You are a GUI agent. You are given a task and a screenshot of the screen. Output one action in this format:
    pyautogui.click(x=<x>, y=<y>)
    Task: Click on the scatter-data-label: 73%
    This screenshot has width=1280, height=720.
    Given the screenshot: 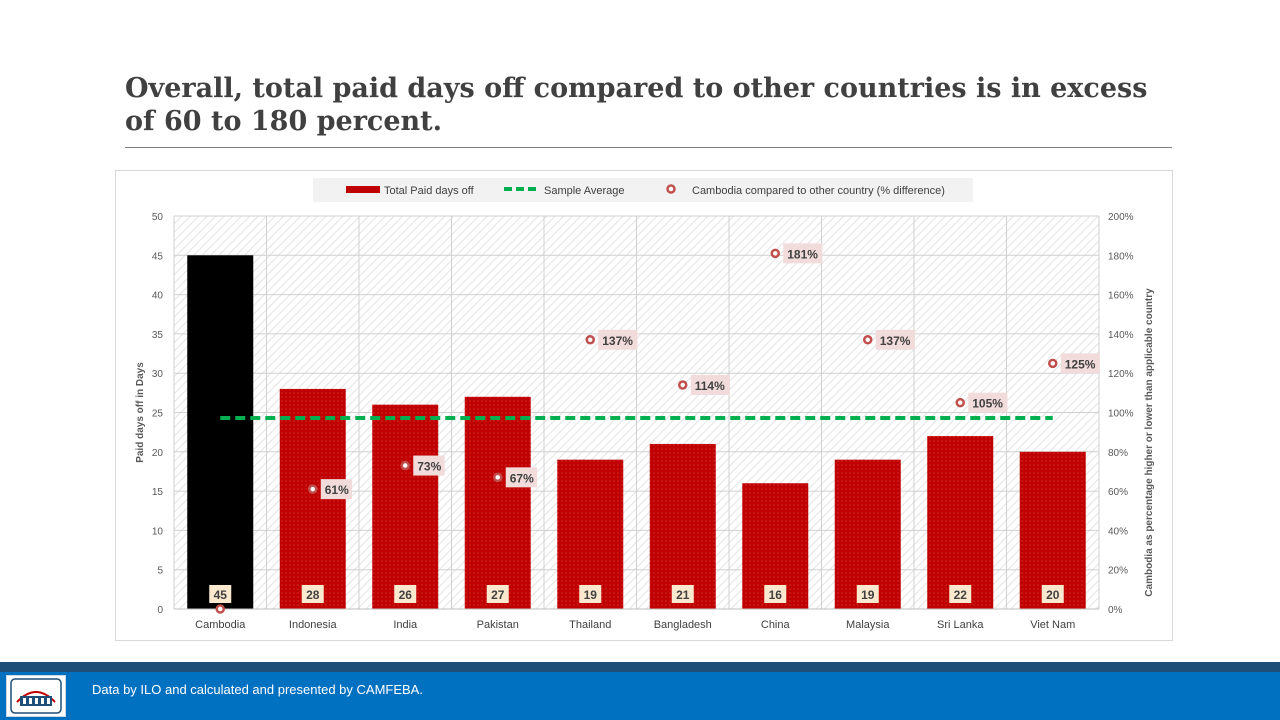 What is the action you would take?
    pyautogui.click(x=429, y=467)
    